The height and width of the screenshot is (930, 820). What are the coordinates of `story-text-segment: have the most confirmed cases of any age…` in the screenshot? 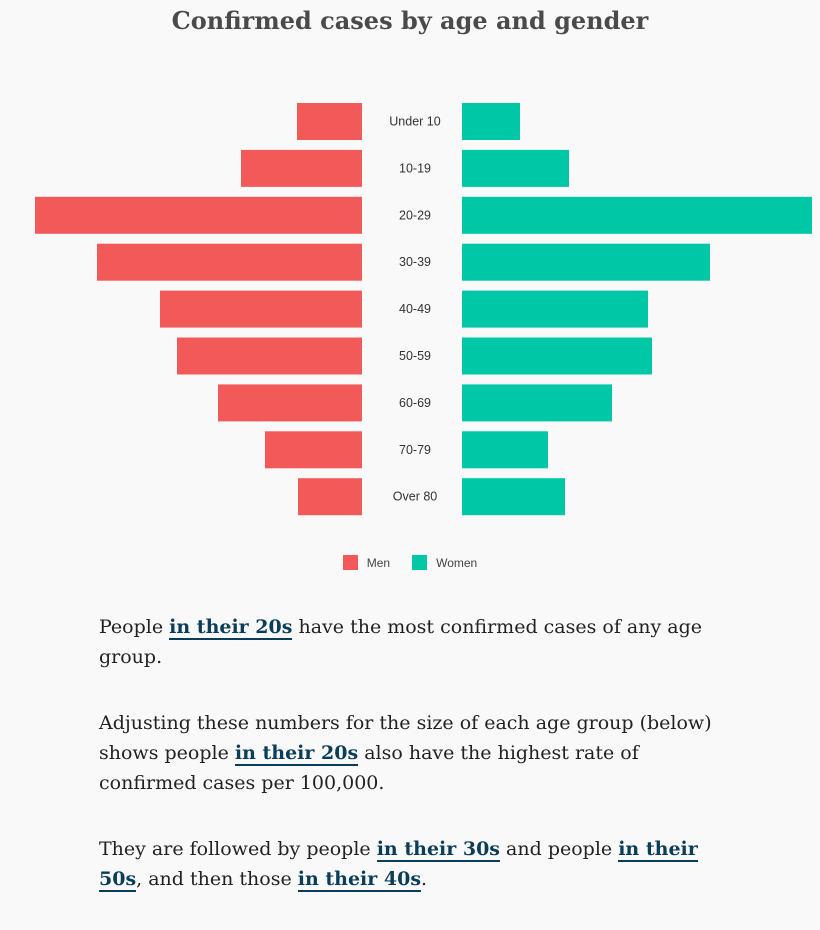 It's located at (400, 642).